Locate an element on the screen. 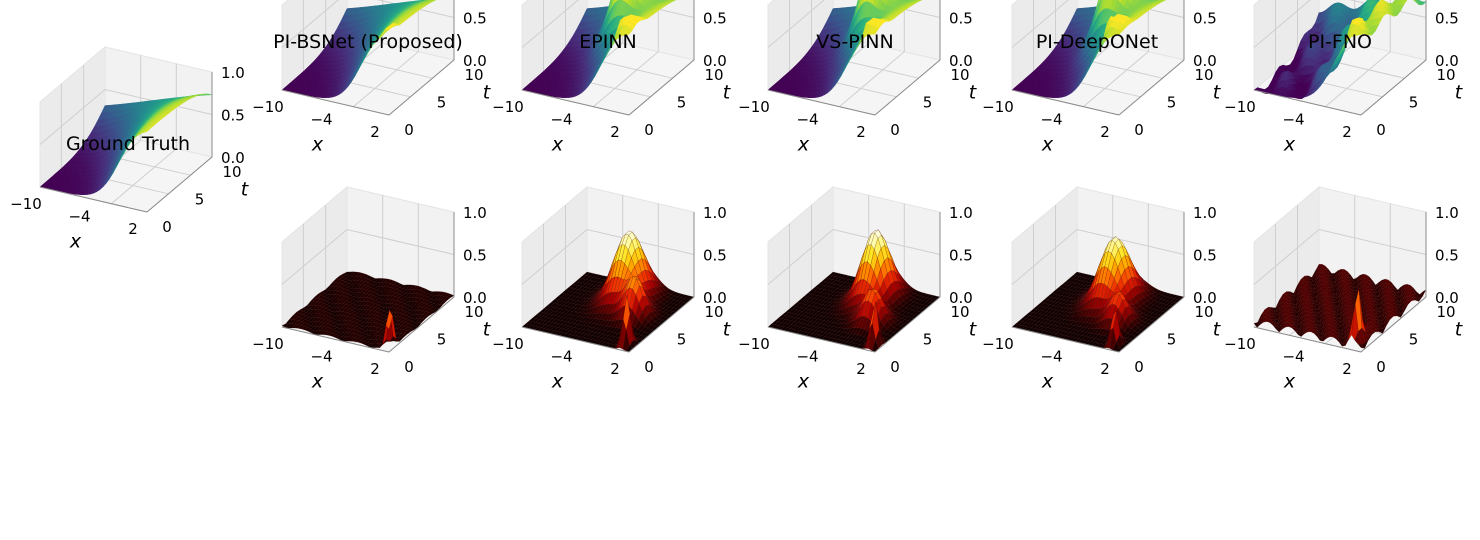  t-tick-label: 10 is located at coordinates (231, 172).